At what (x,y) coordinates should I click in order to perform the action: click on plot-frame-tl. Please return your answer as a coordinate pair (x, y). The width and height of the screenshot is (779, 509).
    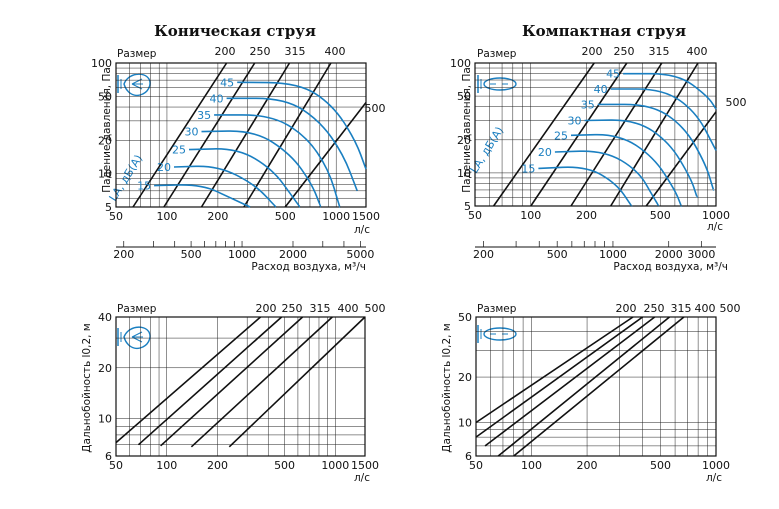
    Looking at the image, I should click on (241, 135).